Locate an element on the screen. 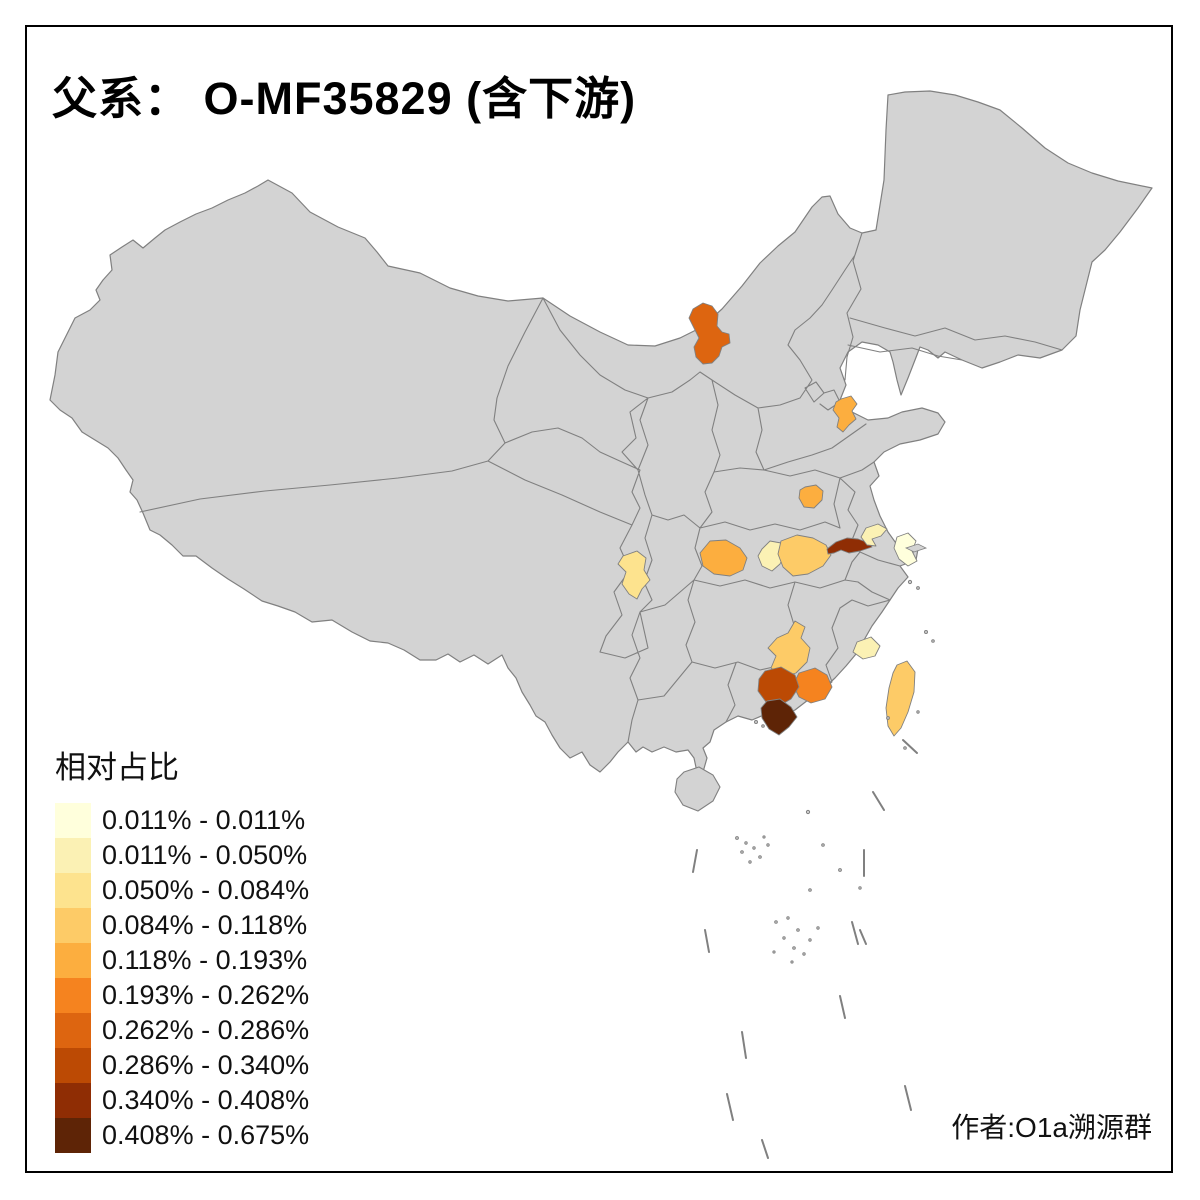  region-taiwan is located at coordinates (900, 698).